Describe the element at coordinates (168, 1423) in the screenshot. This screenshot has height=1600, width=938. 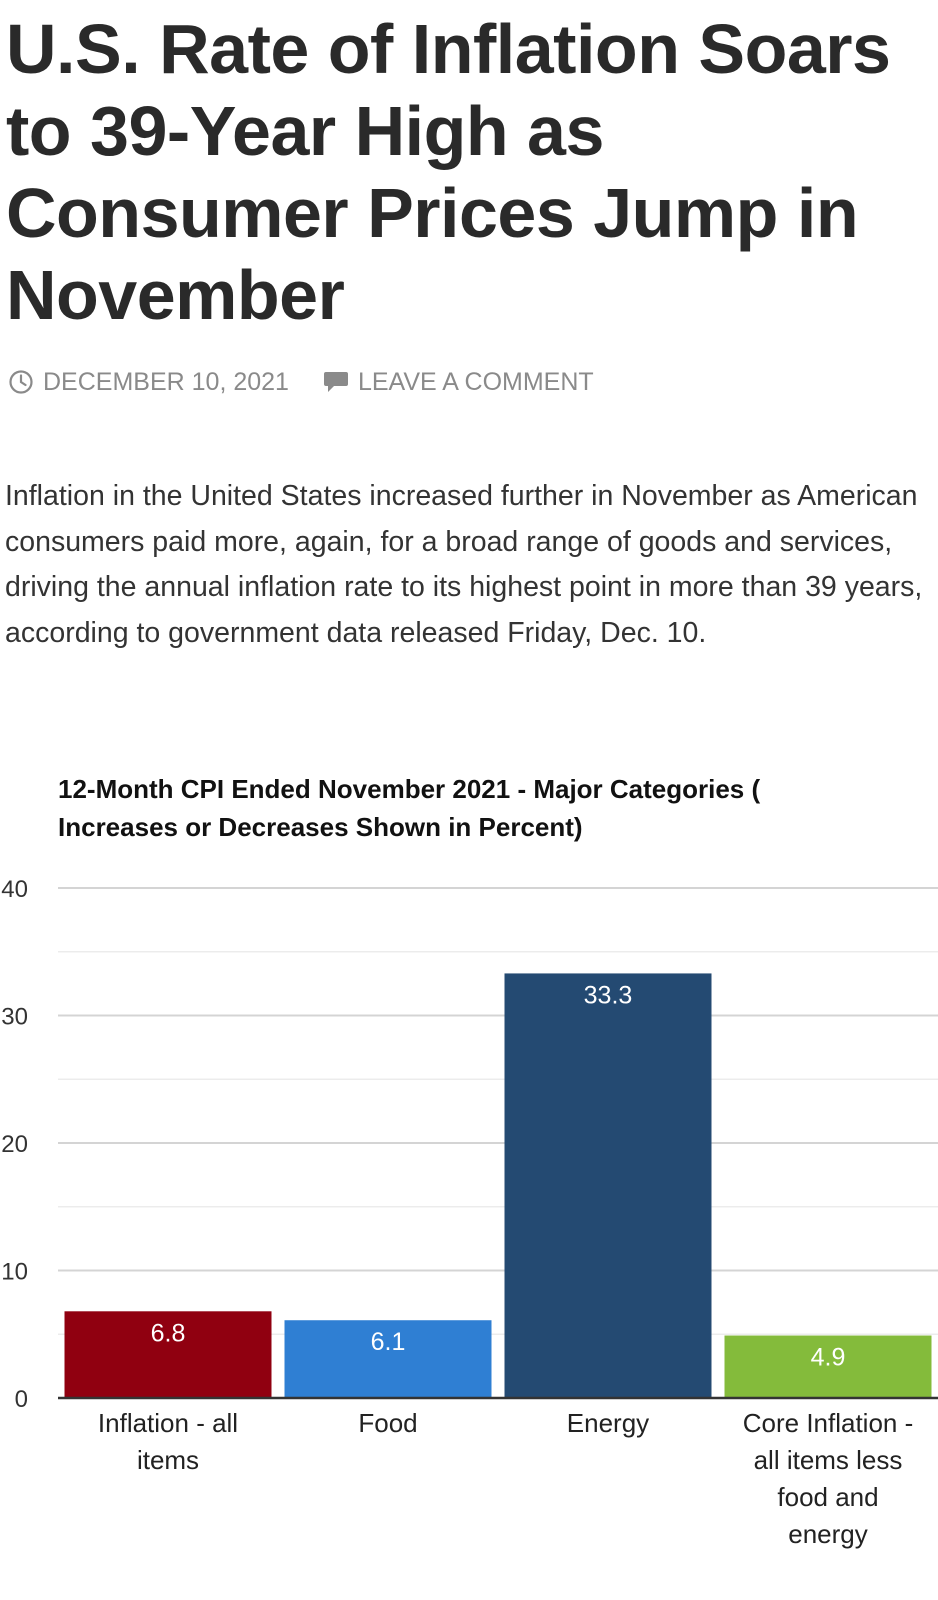
I see `category-label-line: Inflation - all` at that location.